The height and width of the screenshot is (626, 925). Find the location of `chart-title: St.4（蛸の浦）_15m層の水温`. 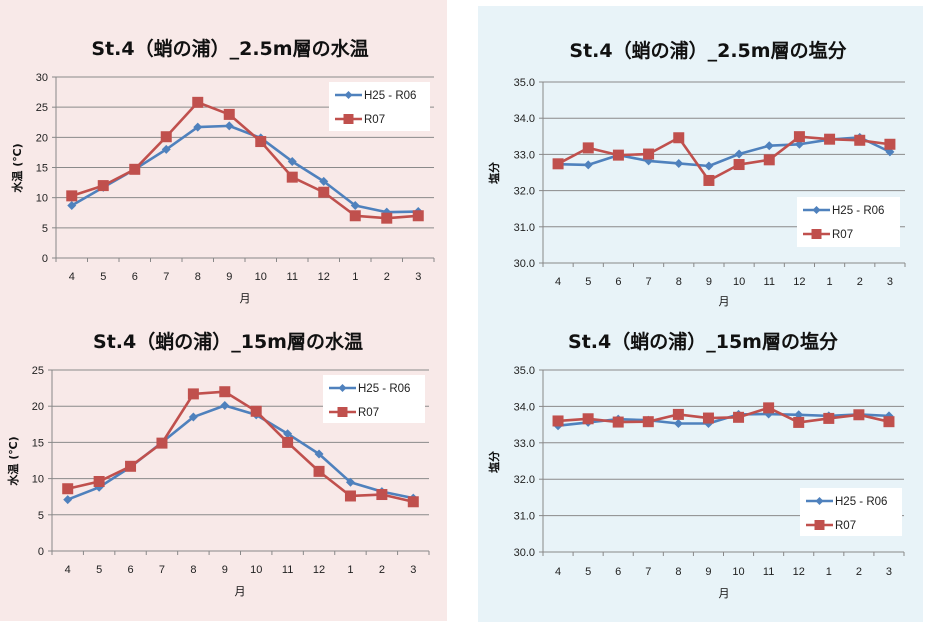

chart-title: St.4（蛸の浦）_15m層の水温 is located at coordinates (228, 341).